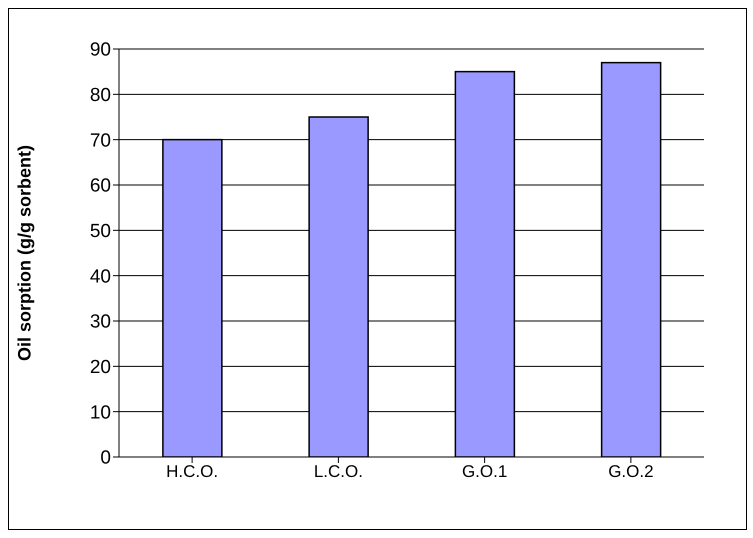 The height and width of the screenshot is (538, 753). I want to click on y-tick-label: 20, so click(100, 367).